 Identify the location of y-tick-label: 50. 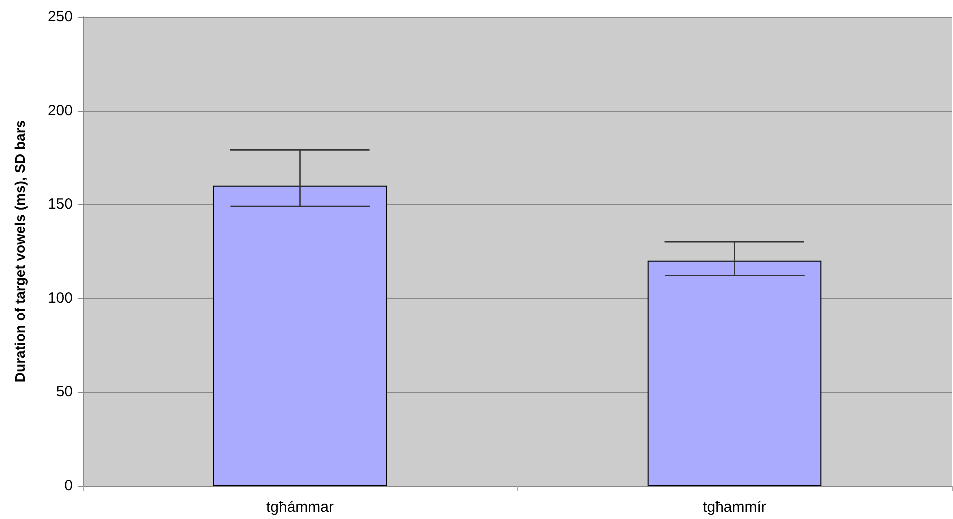
(64, 392).